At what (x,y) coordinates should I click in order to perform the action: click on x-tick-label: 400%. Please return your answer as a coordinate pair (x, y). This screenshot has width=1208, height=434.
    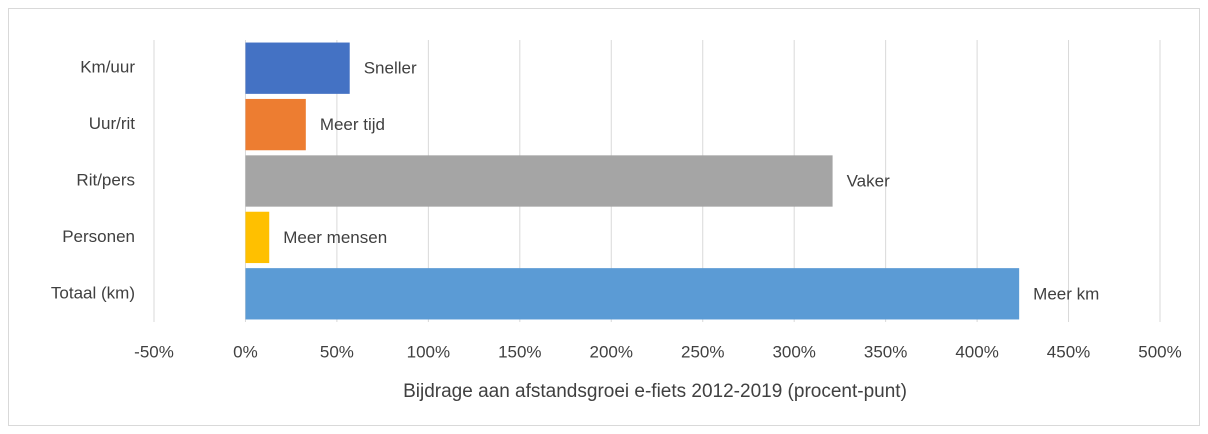
    Looking at the image, I should click on (976, 351).